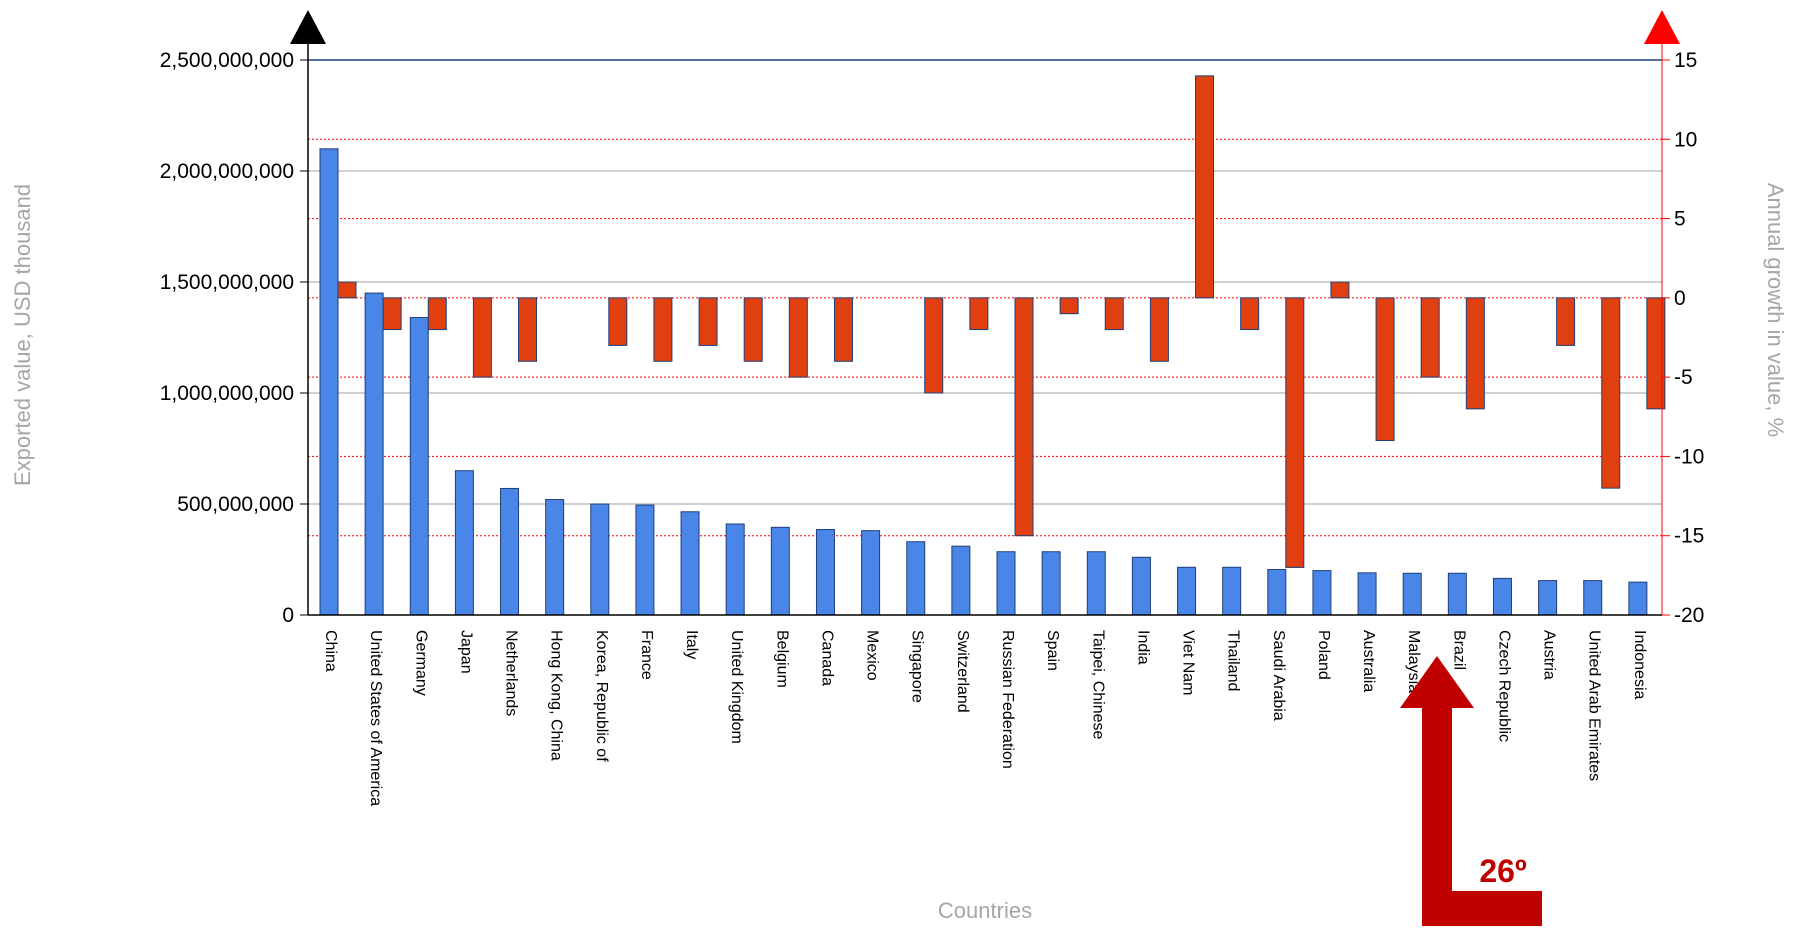  Describe the element at coordinates (1639, 664) in the screenshot. I see `category-label: Indonesia` at that location.